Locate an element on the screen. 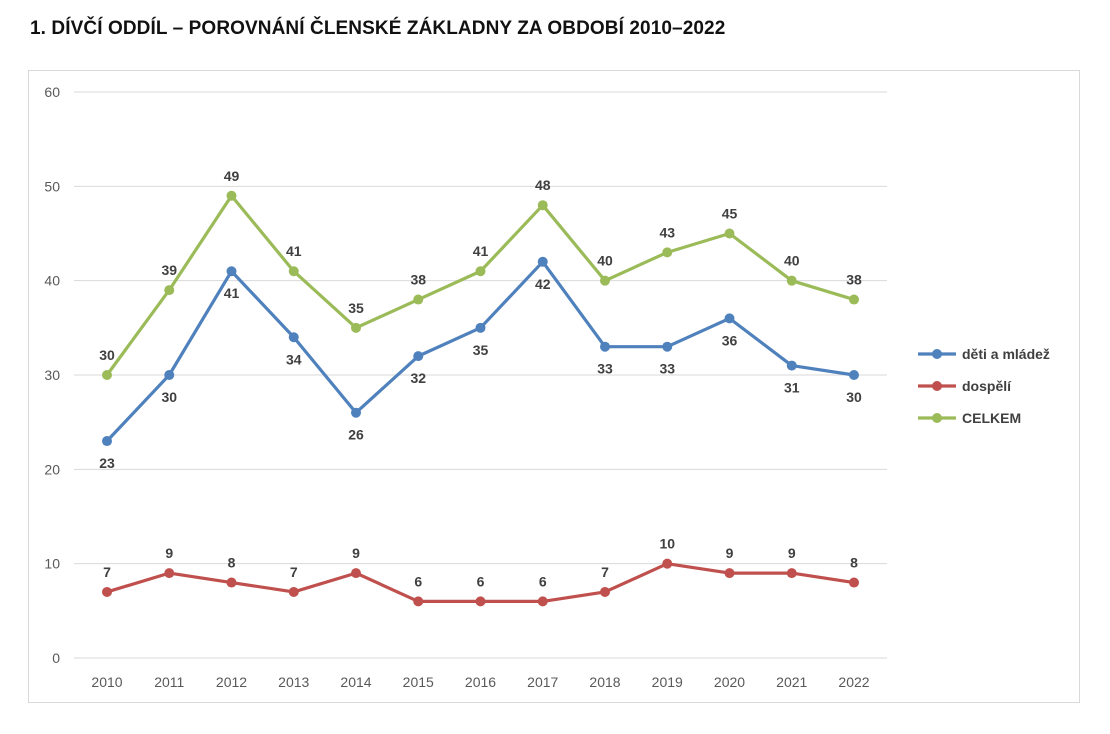 This screenshot has height=734, width=1110. data-label: 45 is located at coordinates (730, 214).